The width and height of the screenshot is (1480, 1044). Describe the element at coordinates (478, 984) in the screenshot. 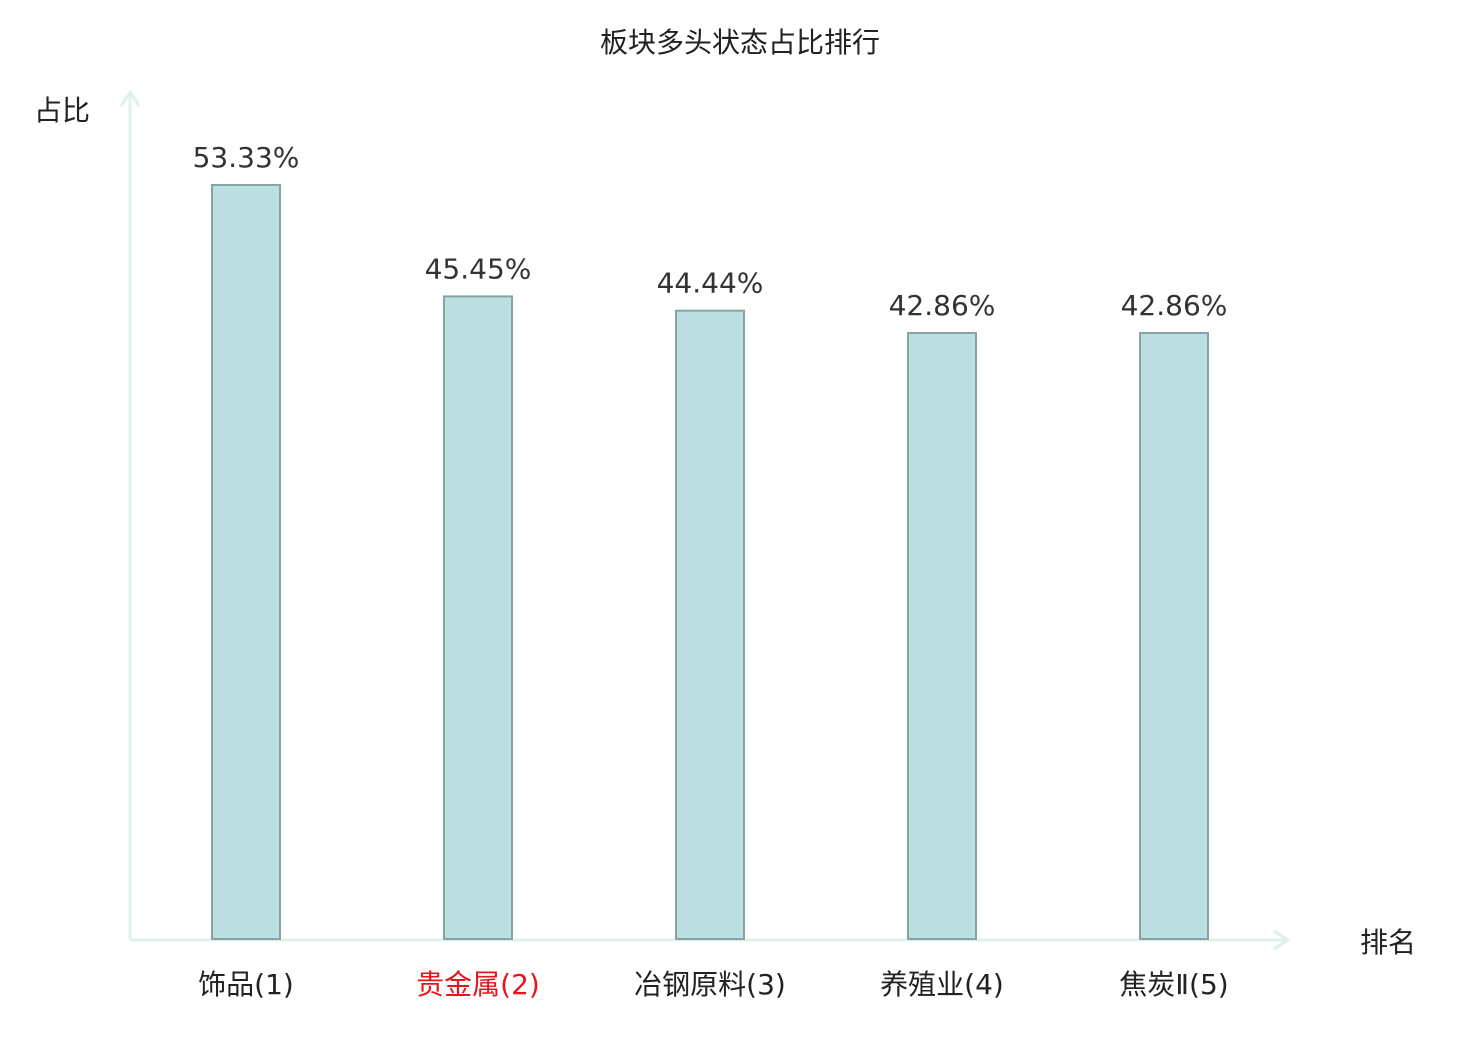

I see `category-label: 贵金属(2)` at that location.